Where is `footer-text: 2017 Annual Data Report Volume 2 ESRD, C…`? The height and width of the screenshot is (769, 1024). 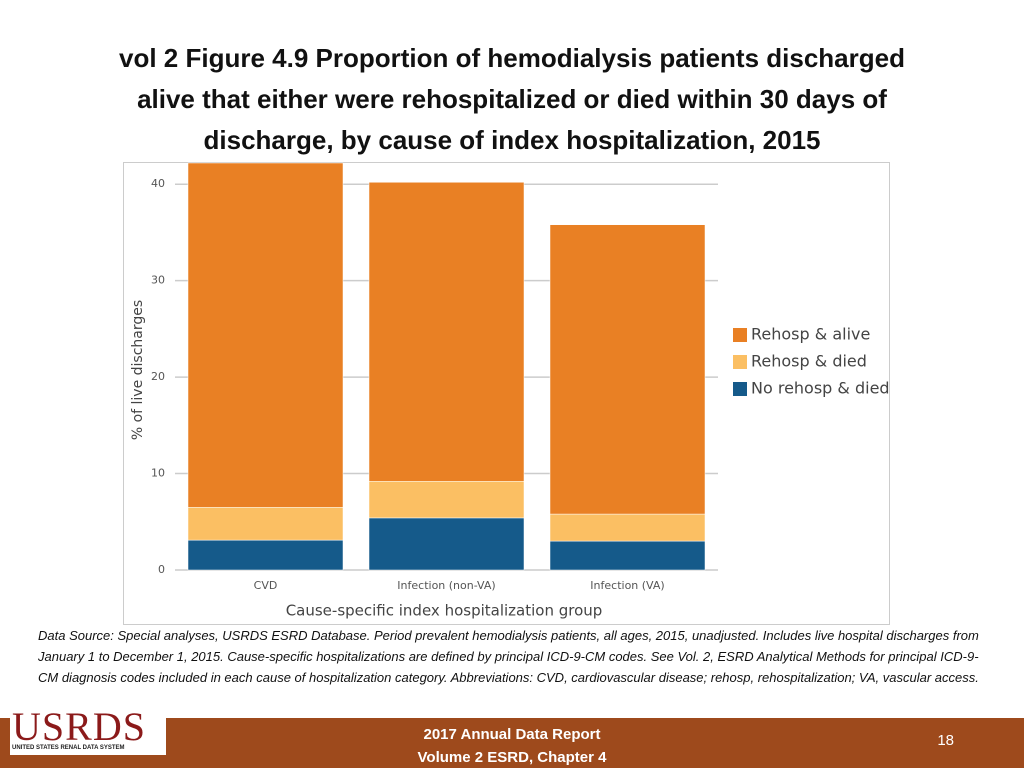
footer-text: 2017 Annual Data Report Volume 2 ESRD, C… is located at coordinates (512, 746).